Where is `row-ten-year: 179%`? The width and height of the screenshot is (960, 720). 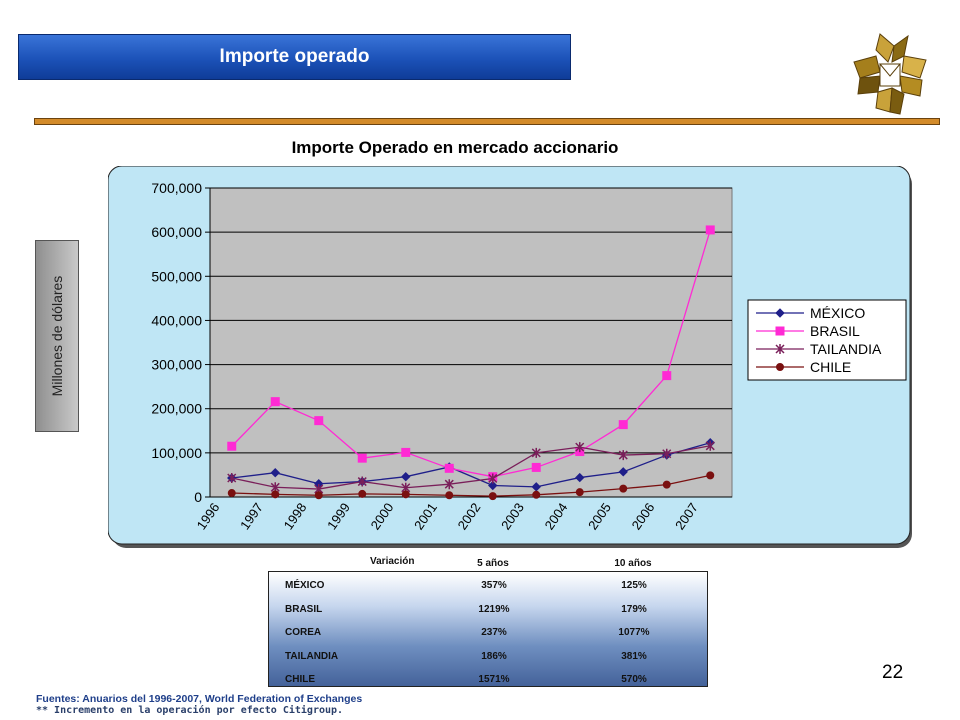
row-ten-year: 179% is located at coordinates (634, 609).